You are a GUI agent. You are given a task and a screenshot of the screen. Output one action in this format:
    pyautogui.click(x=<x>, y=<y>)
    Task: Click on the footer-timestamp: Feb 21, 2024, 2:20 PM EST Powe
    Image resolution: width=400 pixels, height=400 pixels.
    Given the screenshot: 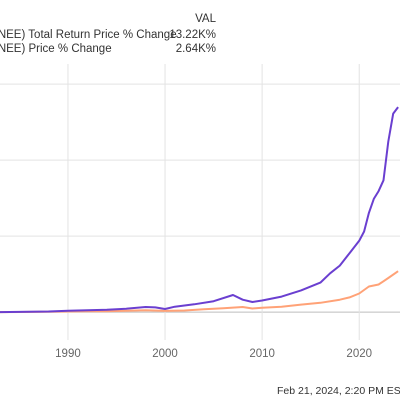 What is the action you would take?
    pyautogui.click(x=338, y=391)
    